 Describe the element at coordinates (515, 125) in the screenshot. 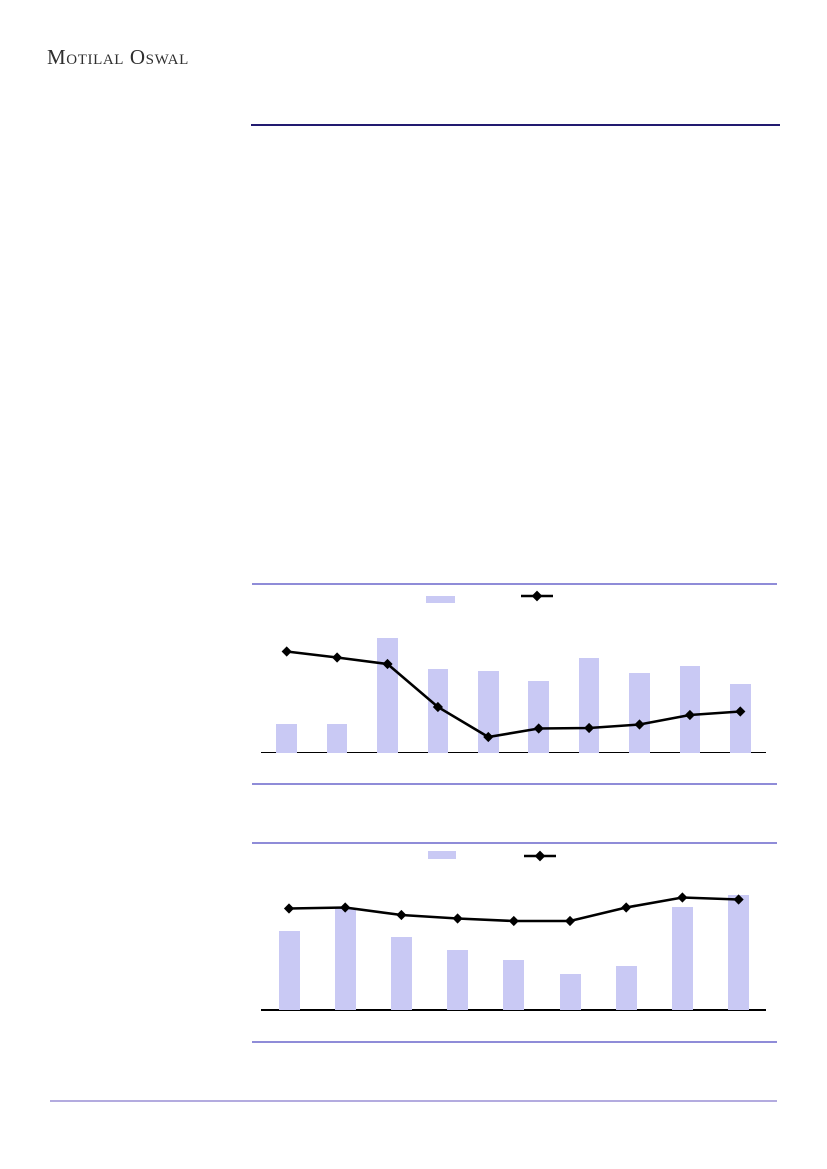

I see `header-rule` at that location.